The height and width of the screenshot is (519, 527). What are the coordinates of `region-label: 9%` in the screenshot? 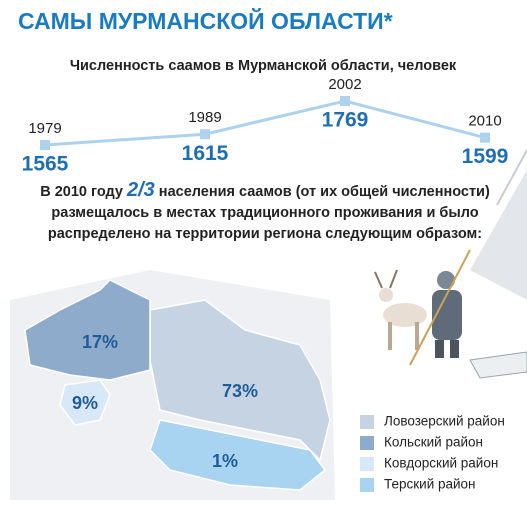 It's located at (85, 403).